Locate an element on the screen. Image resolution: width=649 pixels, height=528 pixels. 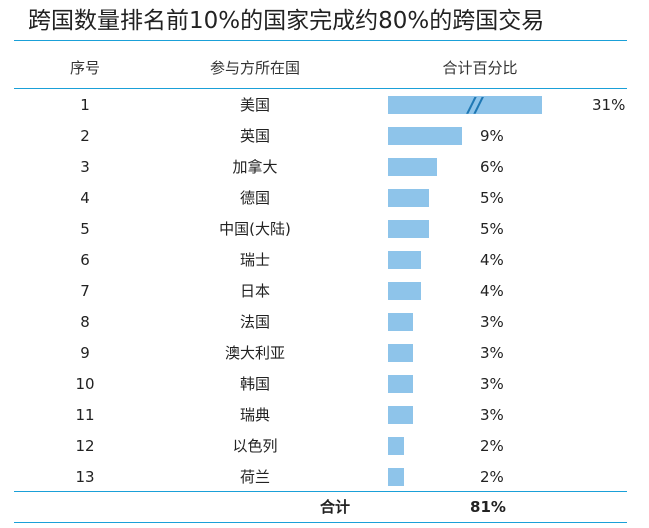
row-index: 7 is located at coordinates (85, 291).